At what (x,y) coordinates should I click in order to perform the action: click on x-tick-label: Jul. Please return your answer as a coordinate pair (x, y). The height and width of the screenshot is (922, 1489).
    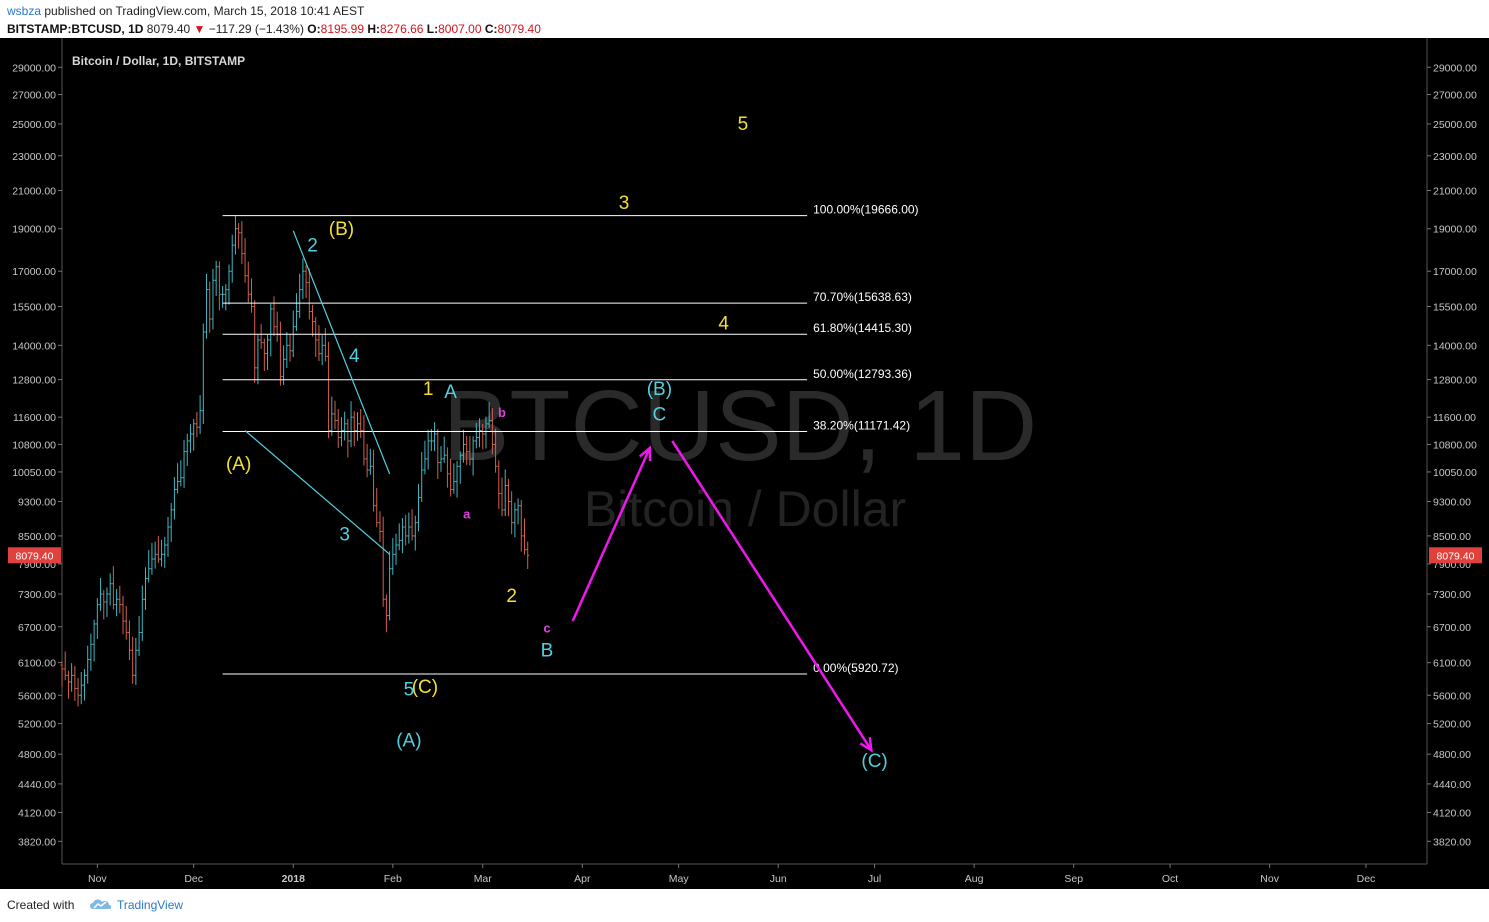
    Looking at the image, I should click on (874, 879).